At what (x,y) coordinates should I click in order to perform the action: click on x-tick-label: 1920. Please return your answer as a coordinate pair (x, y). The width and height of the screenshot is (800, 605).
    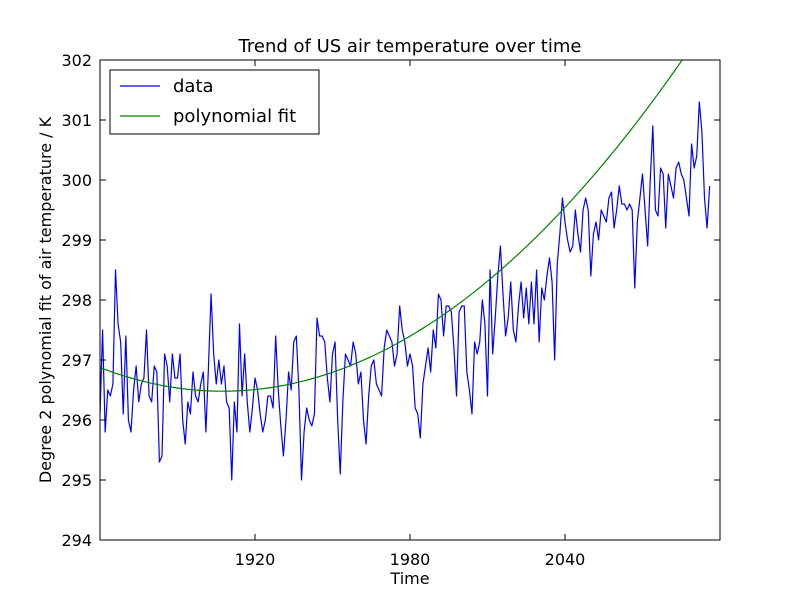
    Looking at the image, I should click on (255, 559).